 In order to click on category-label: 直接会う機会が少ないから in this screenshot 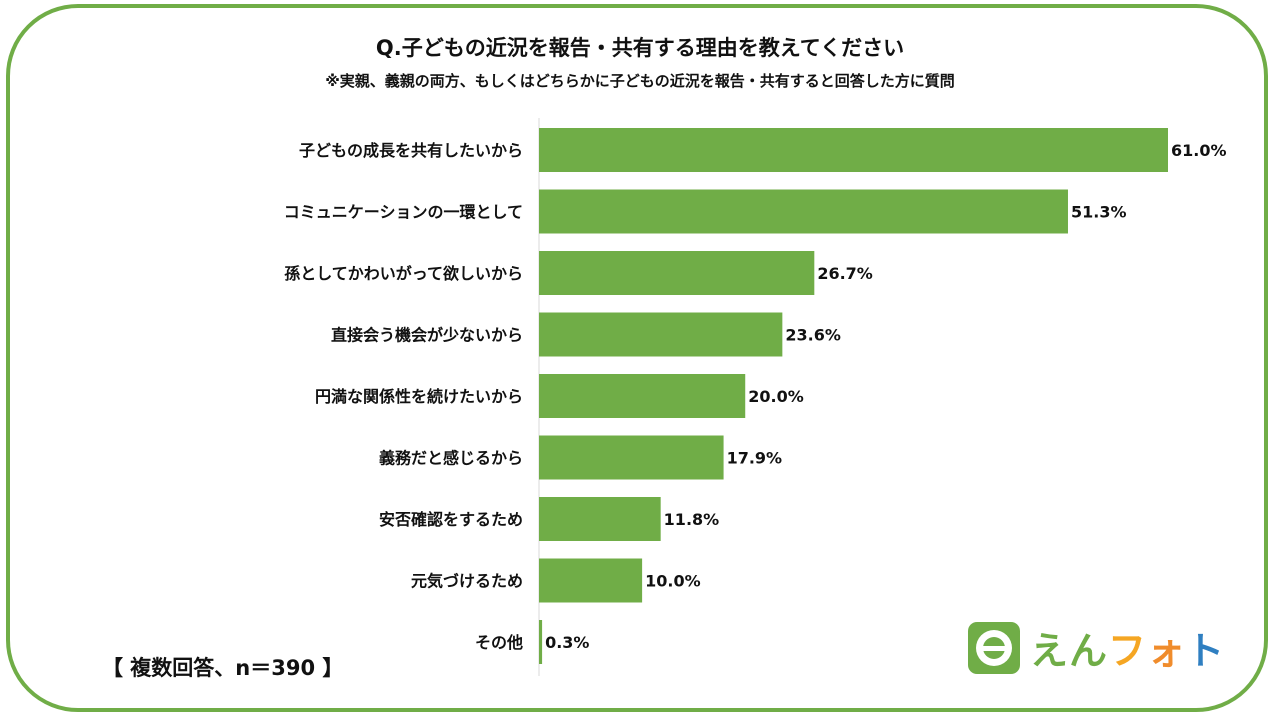, I will do `click(427, 335)`.